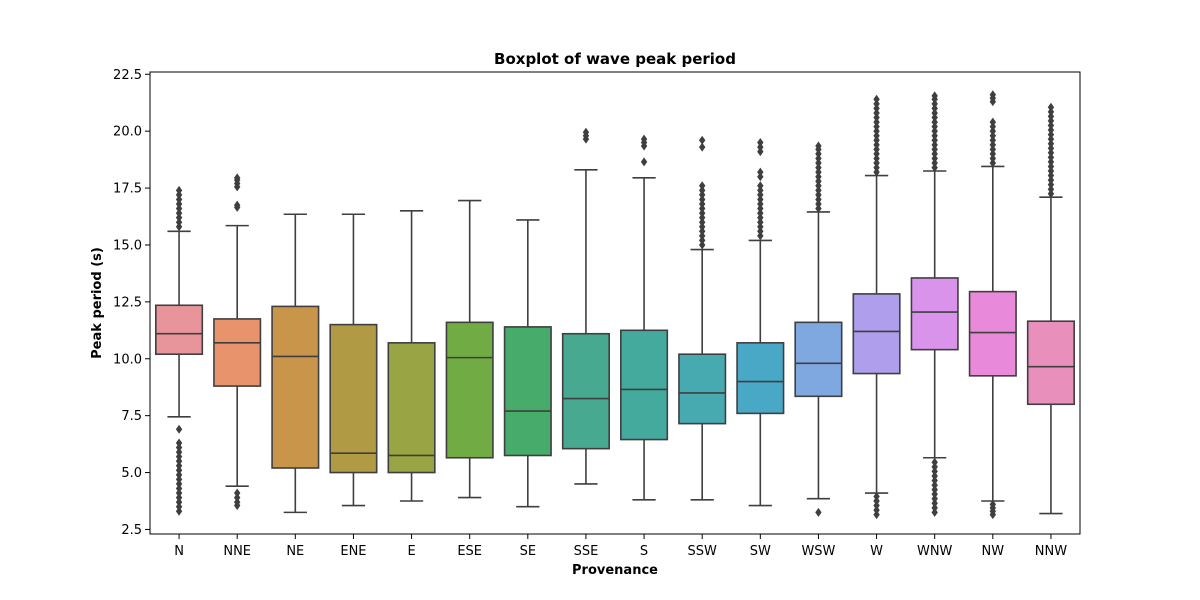 Image resolution: width=1200 pixels, height=600 pixels. Describe the element at coordinates (97, 303) in the screenshot. I see `y-axis-label: Peak period (s)` at that location.